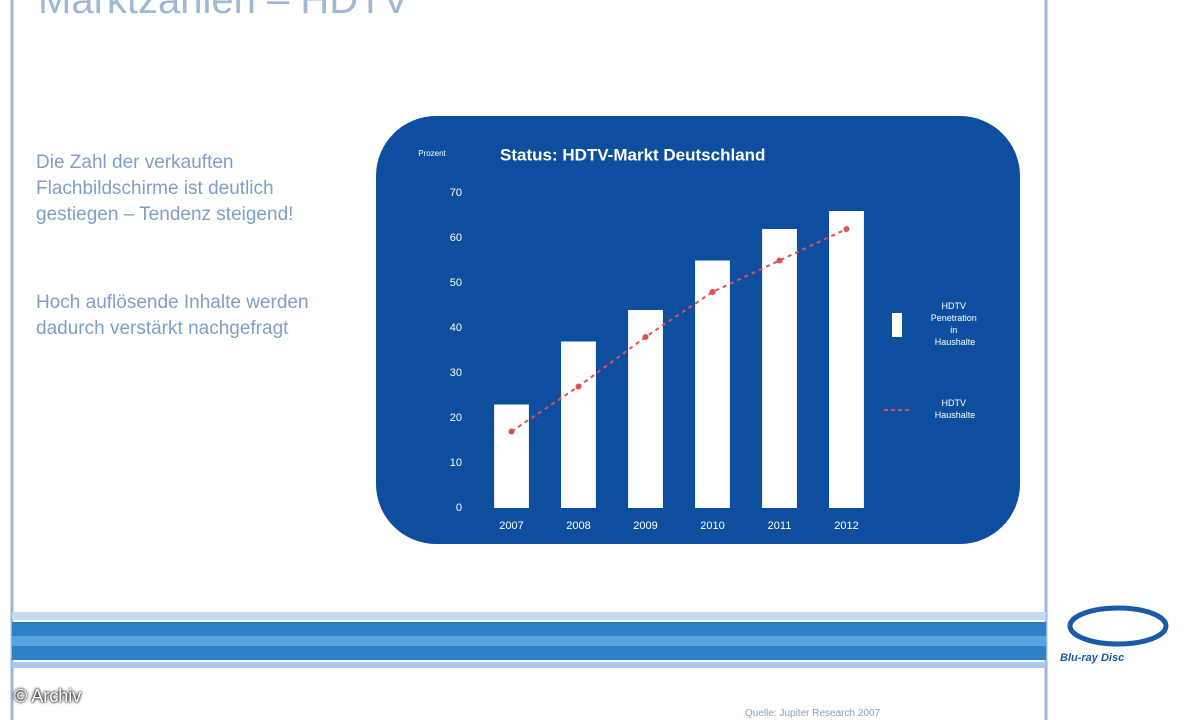 This screenshot has width=1199, height=720. Describe the element at coordinates (578, 526) in the screenshot. I see `x-tick-label: 2008` at that location.